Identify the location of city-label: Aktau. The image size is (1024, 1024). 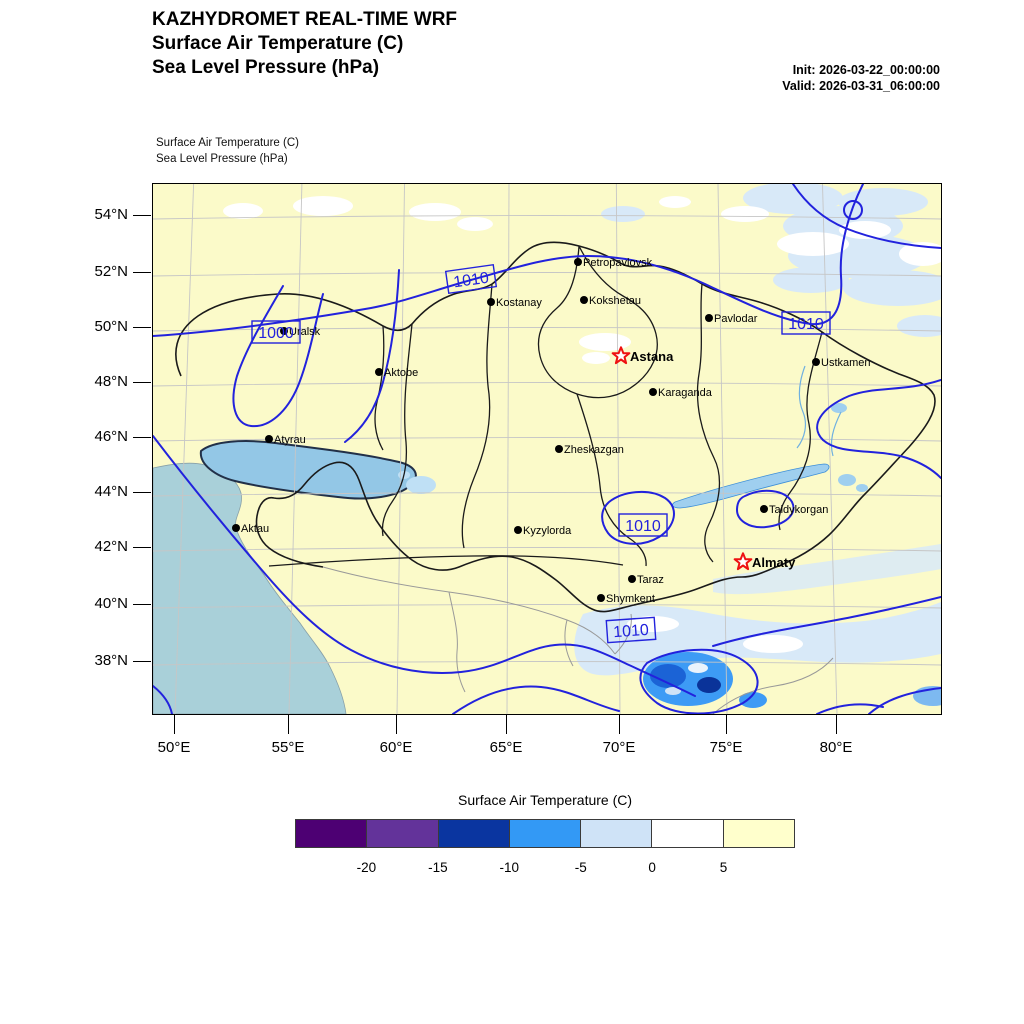
(255, 529).